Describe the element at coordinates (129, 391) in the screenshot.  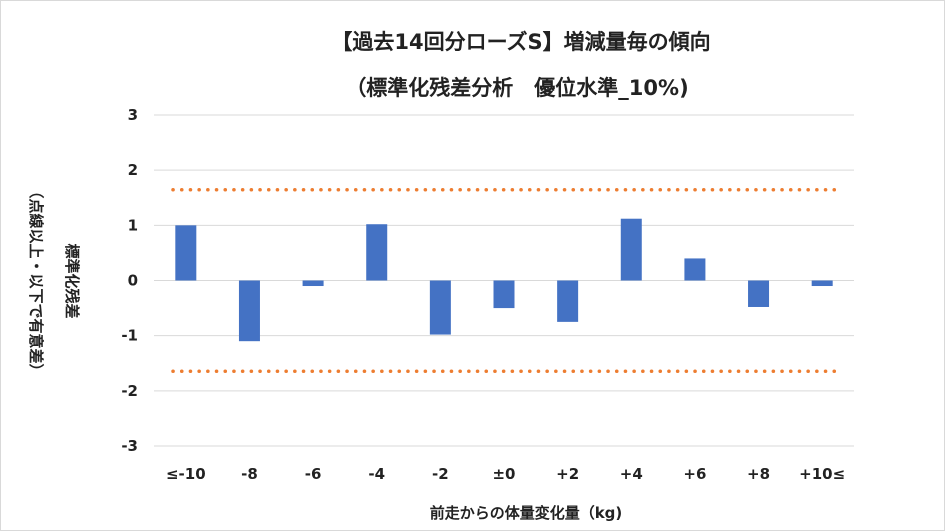
I see `y-tick-label: -2` at that location.